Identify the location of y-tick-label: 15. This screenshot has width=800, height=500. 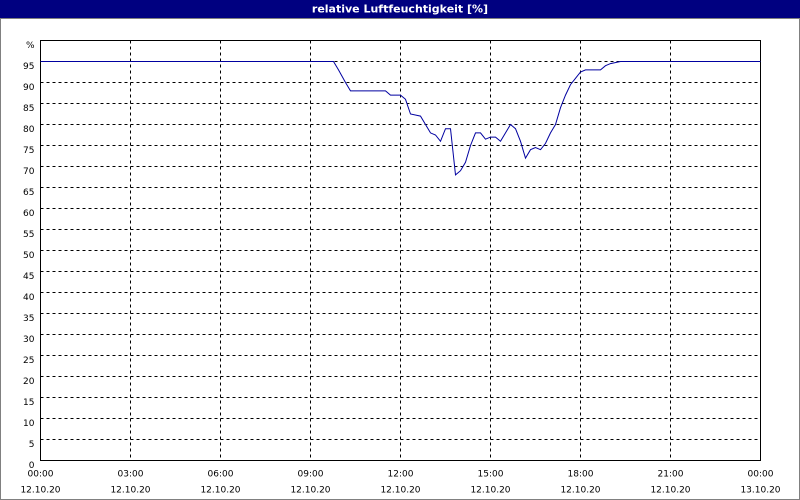
(28, 403).